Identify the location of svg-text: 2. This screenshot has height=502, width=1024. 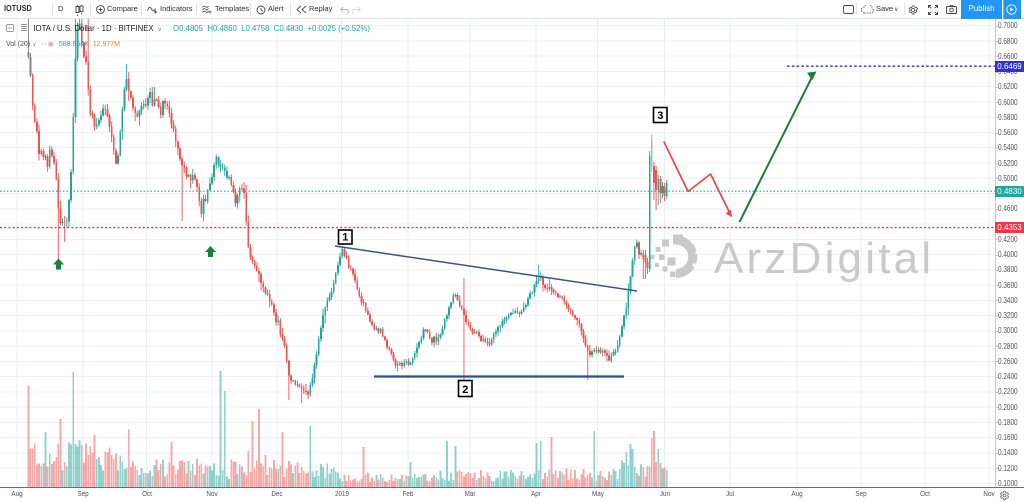
(465, 390).